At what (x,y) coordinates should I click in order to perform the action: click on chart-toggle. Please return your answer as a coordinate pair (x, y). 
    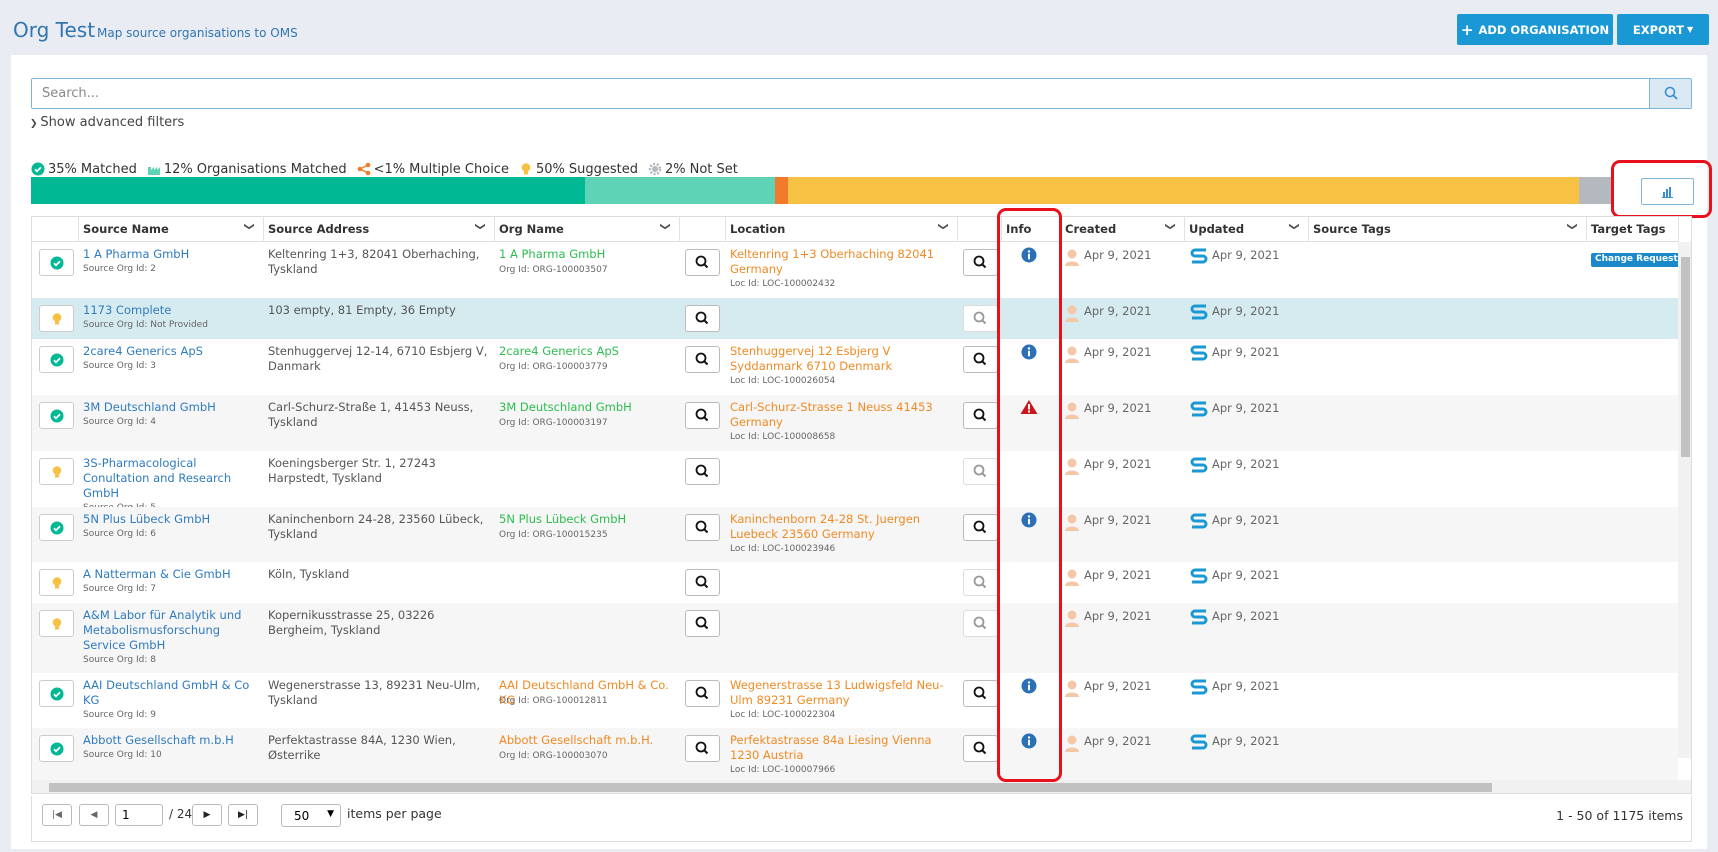
    Looking at the image, I should click on (1667, 191).